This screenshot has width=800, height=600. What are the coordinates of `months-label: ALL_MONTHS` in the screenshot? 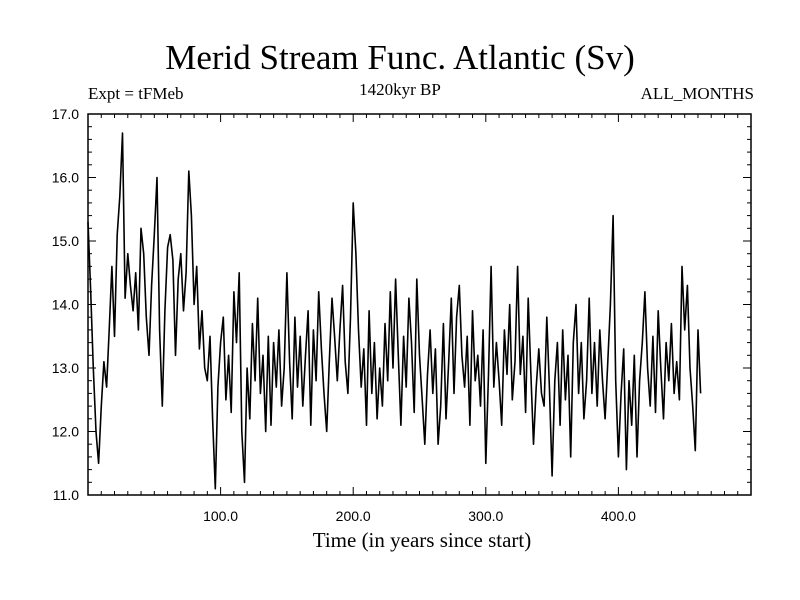 It's located at (697, 93).